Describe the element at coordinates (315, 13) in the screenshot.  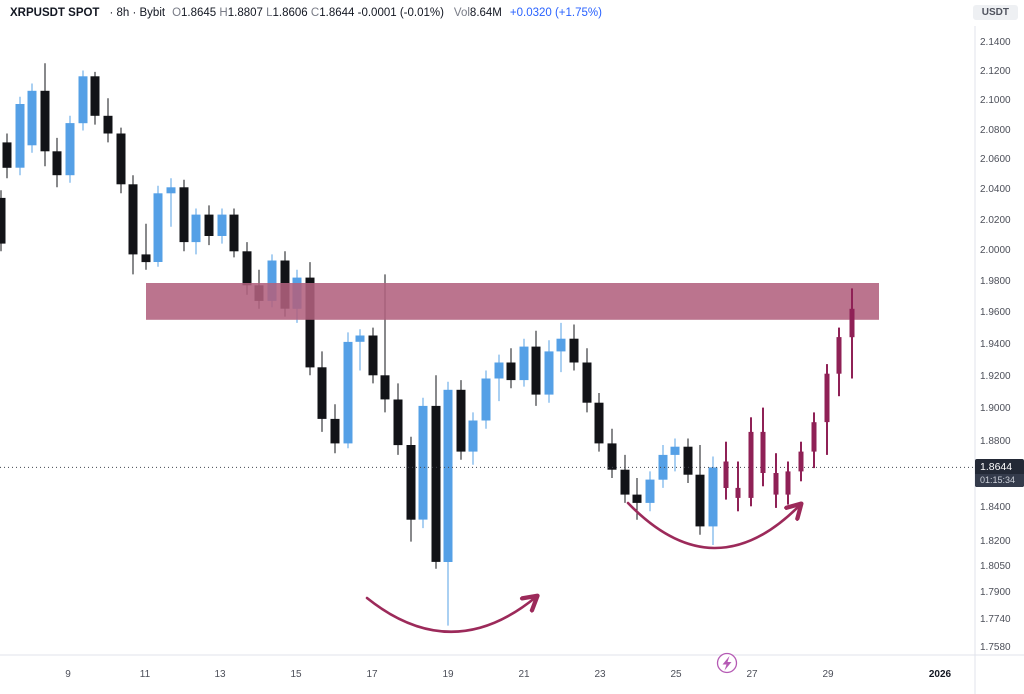
I see `close-label: C` at that location.